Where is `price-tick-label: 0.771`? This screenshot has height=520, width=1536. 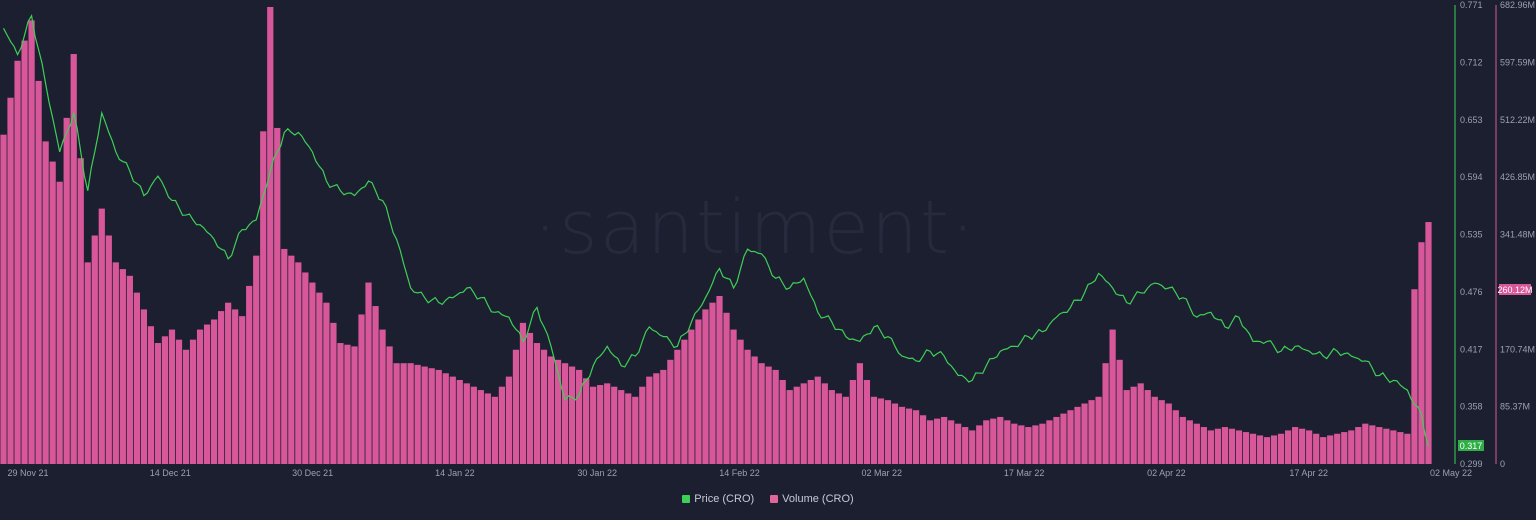 price-tick-label: 0.771 is located at coordinates (1471, 5).